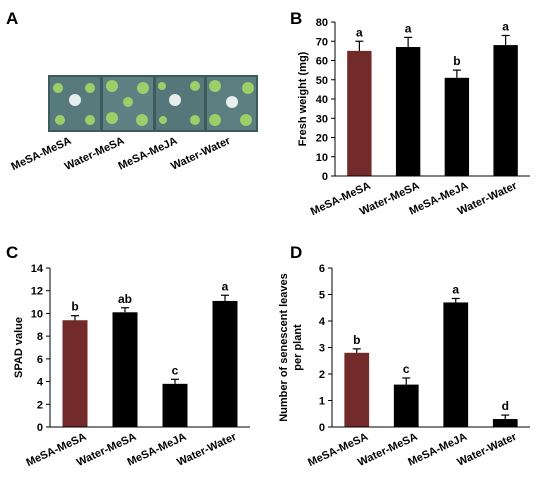  I want to click on category-label: MeSA-MeSA, so click(41, 154).